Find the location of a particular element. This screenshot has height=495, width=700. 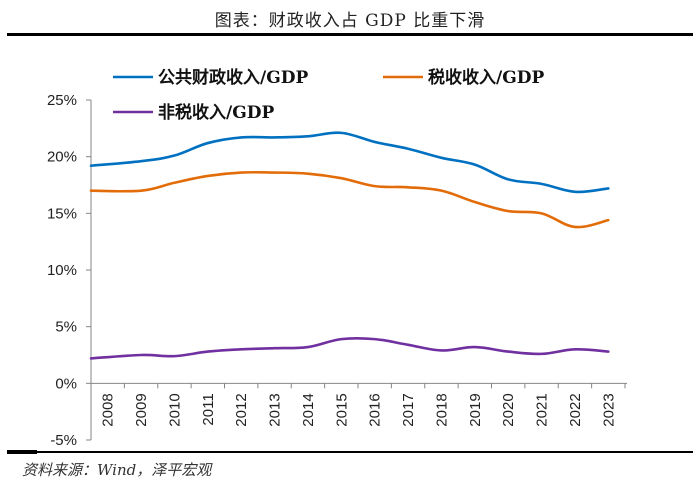

x-tick-label: 2010 is located at coordinates (174, 409).